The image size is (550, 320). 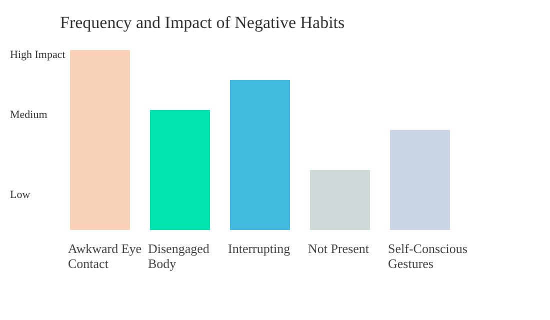 I want to click on text: Medium, so click(x=29, y=115).